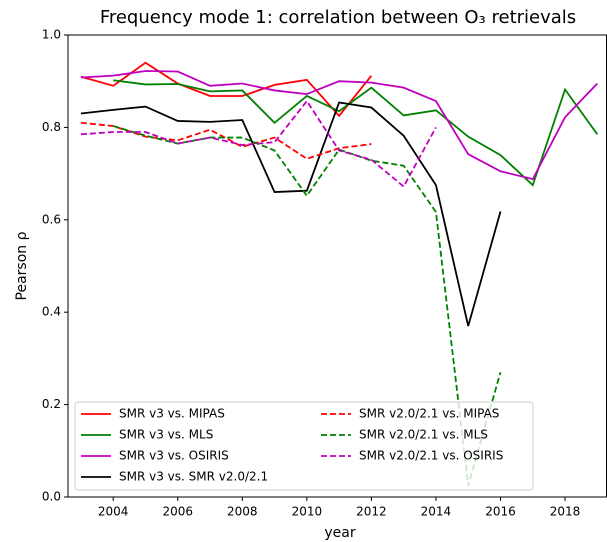 This screenshot has height=542, width=607. What do you see at coordinates (431, 456) in the screenshot?
I see `legend-label: SMR v2.0/2.1 vs. OSIRIS` at bounding box center [431, 456].